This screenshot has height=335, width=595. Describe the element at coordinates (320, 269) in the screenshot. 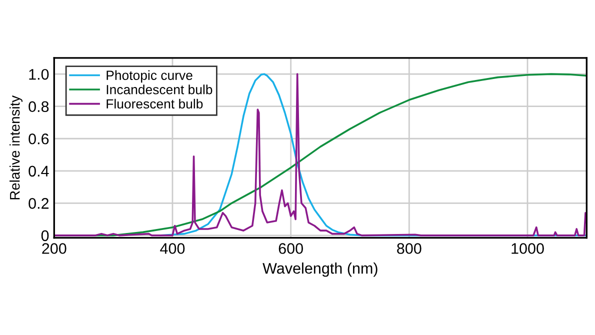

I see `x-axis-title: Wavelength (nm)` at that location.